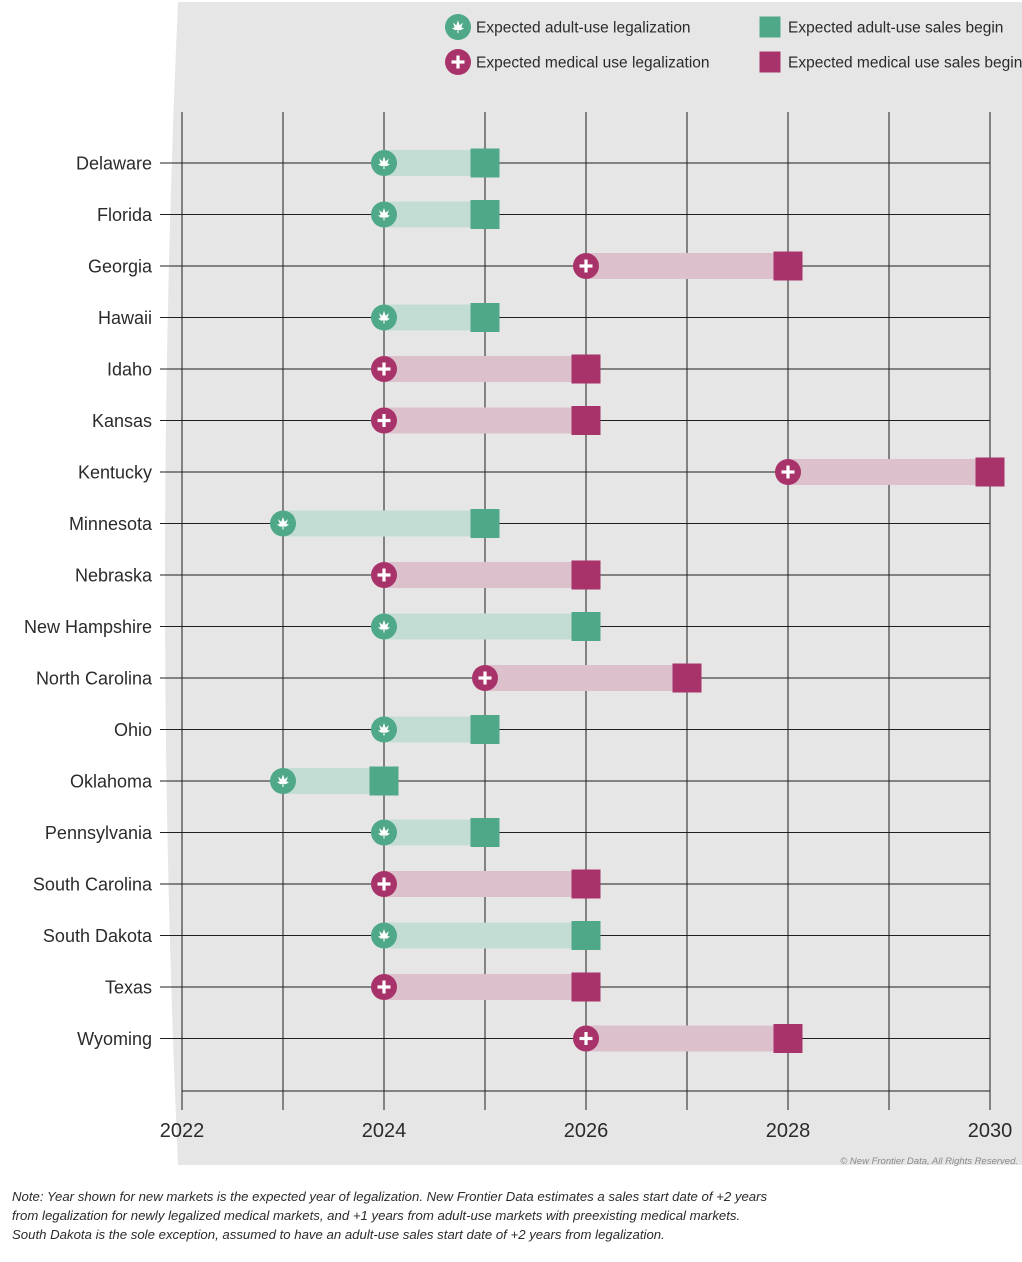 Image resolution: width=1022 pixels, height=1262 pixels. I want to click on adult-legalization-marker-new-hampshire, so click(384, 626).